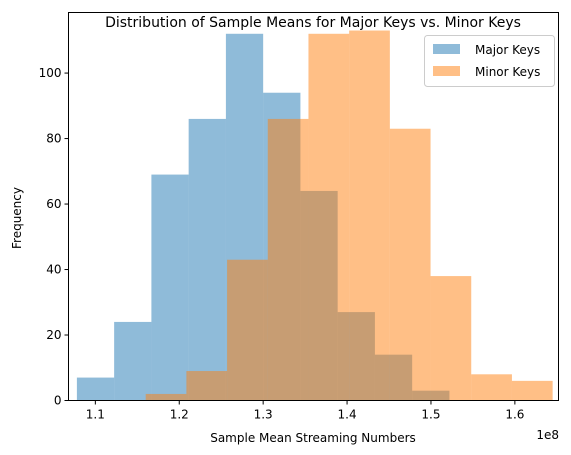 This screenshot has width=571, height=455. What do you see at coordinates (347, 415) in the screenshot?
I see `x-tick-label: 1.4` at bounding box center [347, 415].